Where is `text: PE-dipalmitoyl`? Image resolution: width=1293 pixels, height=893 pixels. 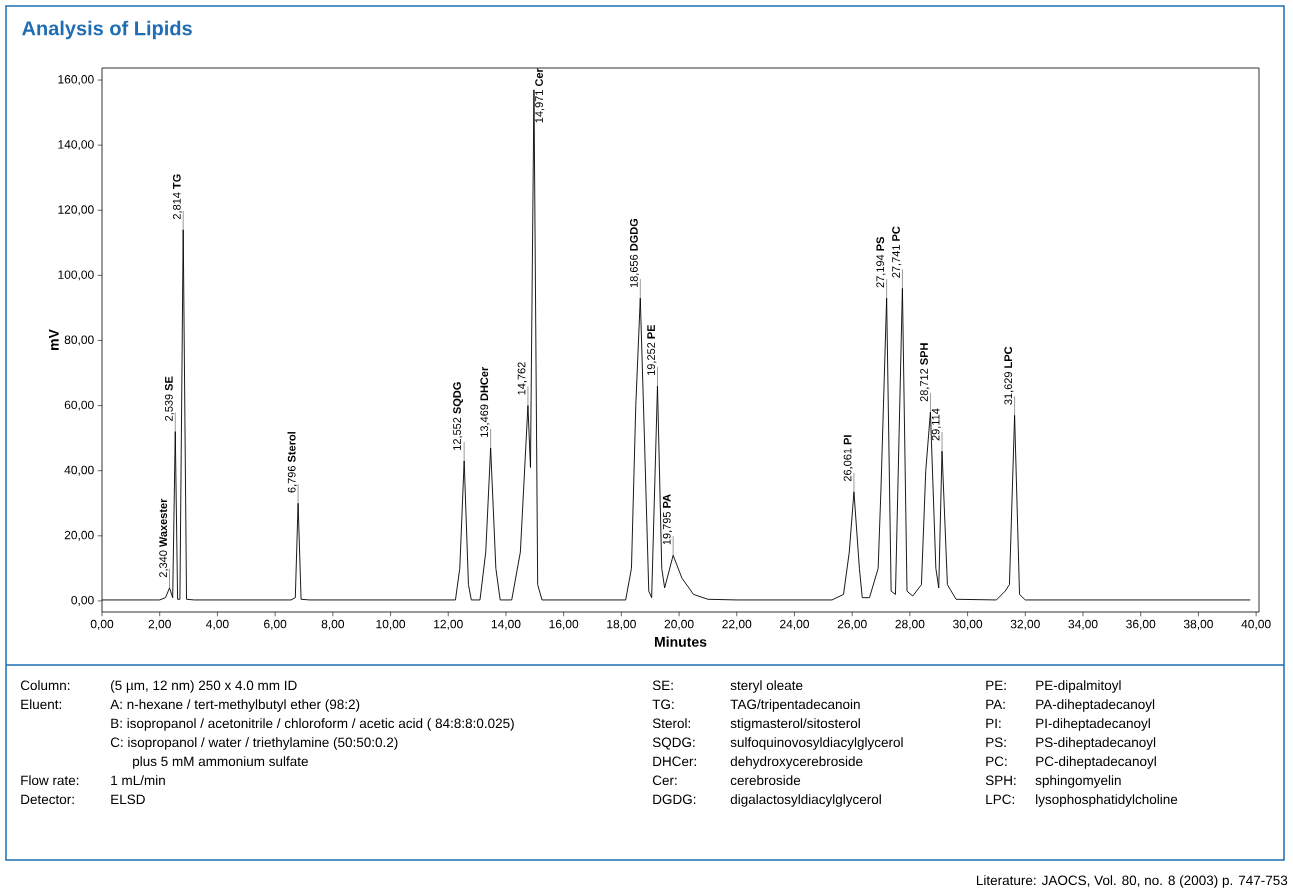
text: PE-dipalmitoyl is located at coordinates (1078, 686).